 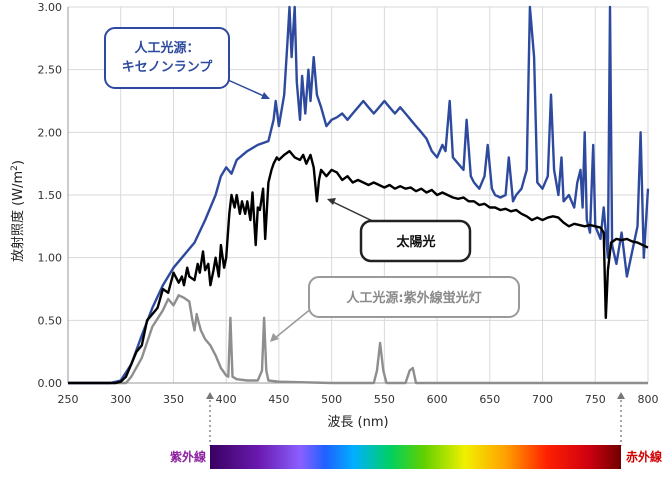 I want to click on x-tick-label: 250, so click(x=68, y=399).